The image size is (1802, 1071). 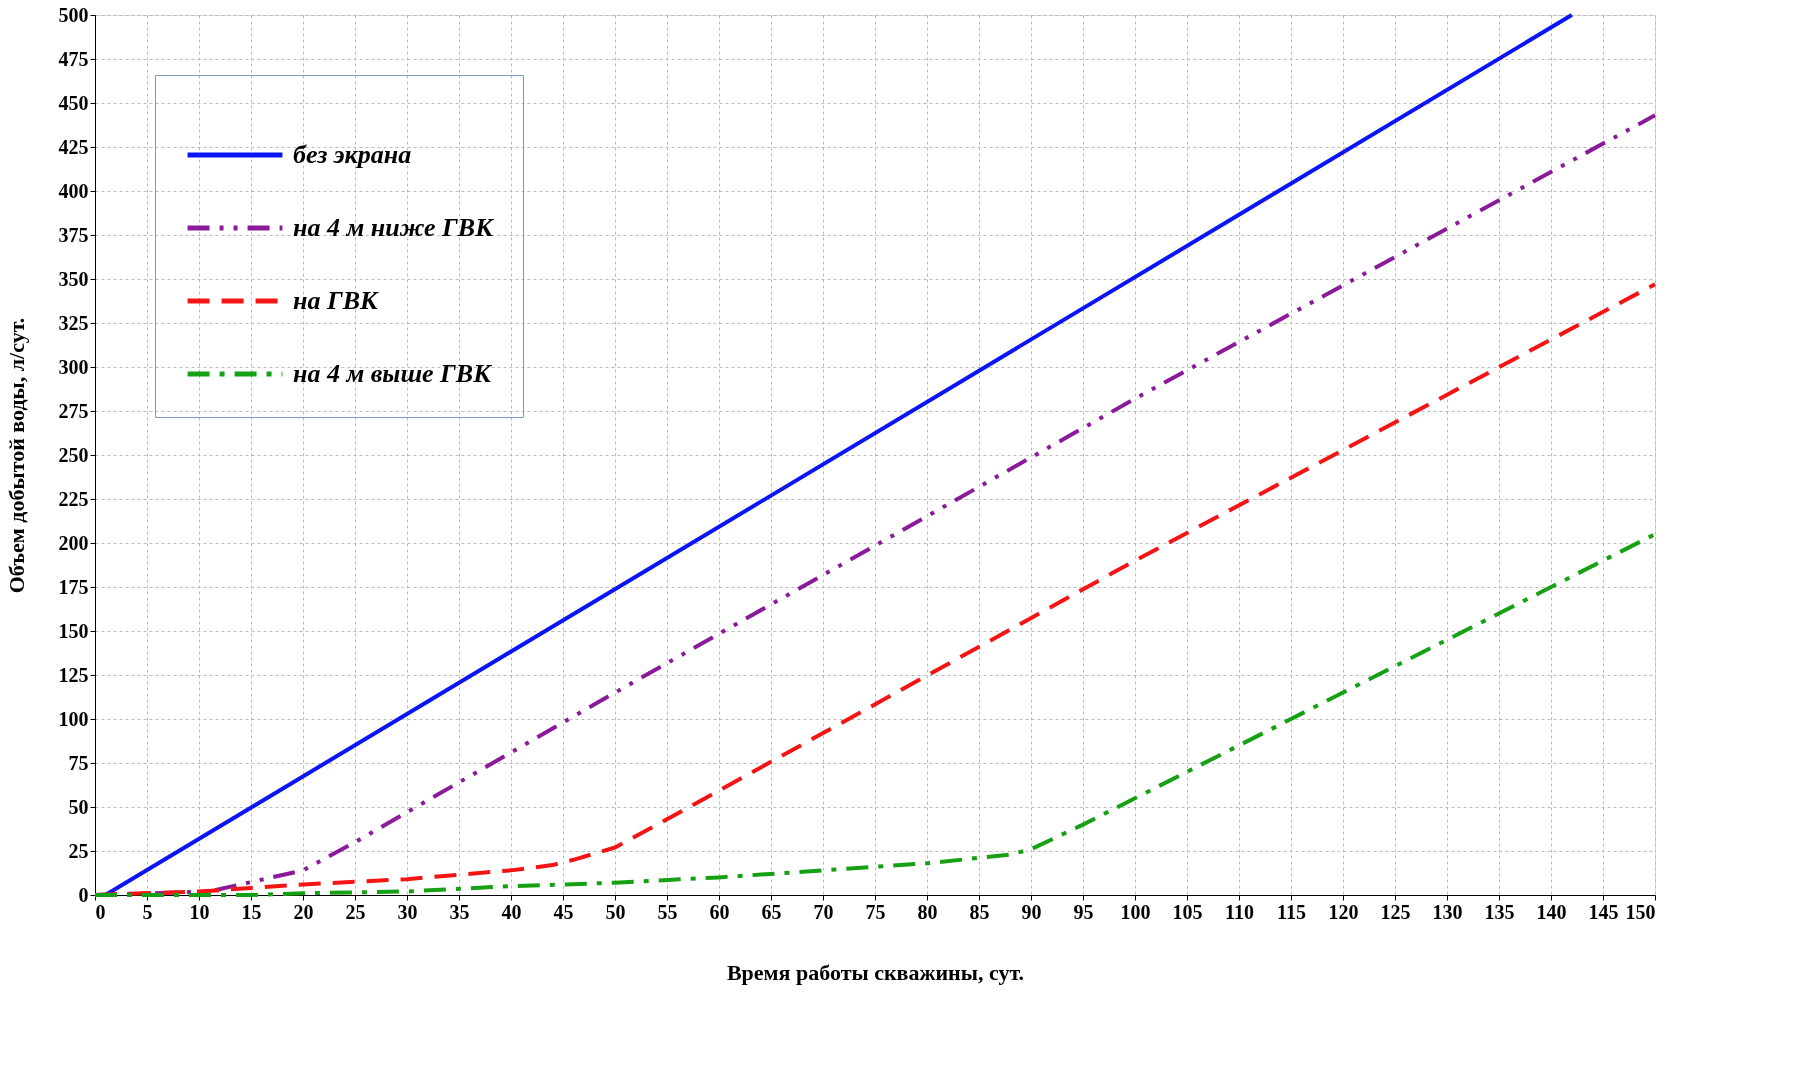 What do you see at coordinates (73, 630) in the screenshot?
I see `y-tick-label: 150` at bounding box center [73, 630].